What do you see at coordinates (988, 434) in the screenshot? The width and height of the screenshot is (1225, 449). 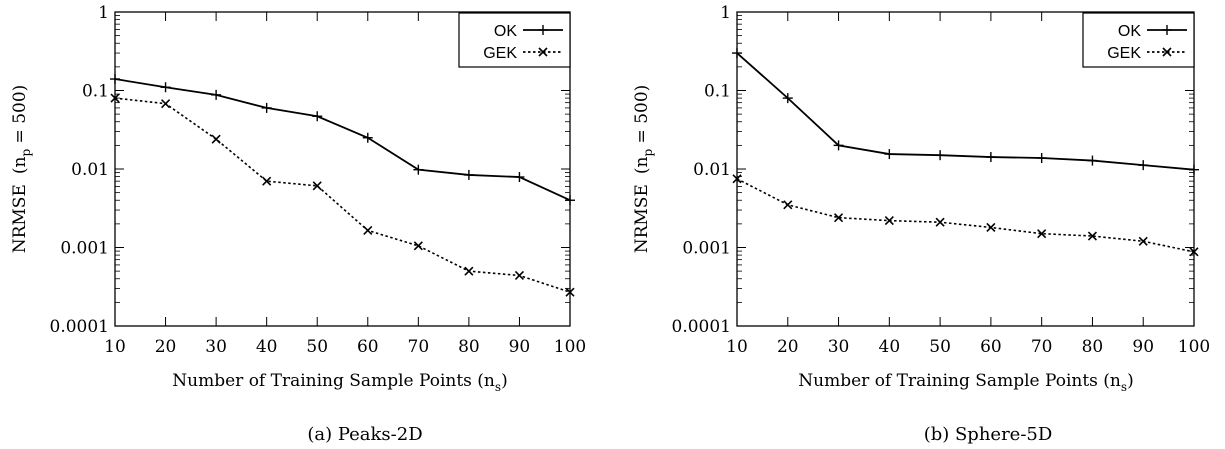 I see `panel-caption: (b) Sphere-5D` at bounding box center [988, 434].